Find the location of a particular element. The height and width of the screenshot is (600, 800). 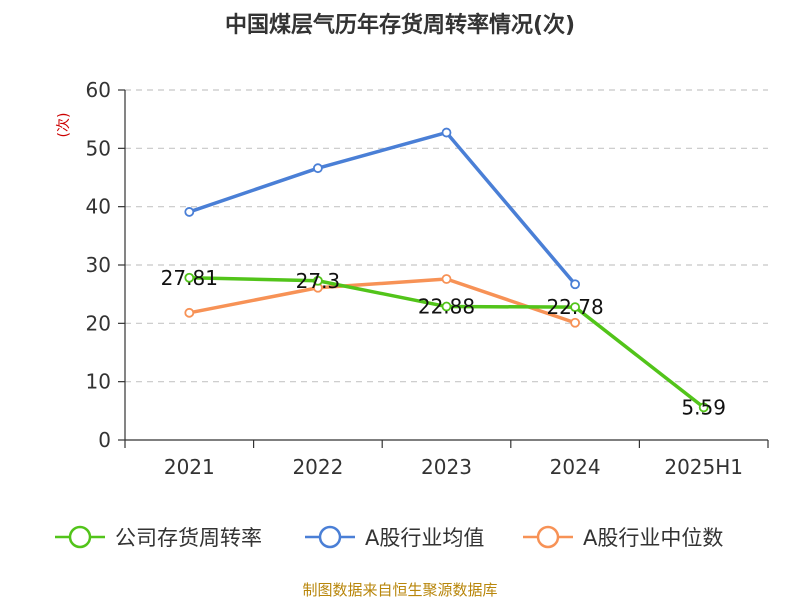

data-label: 22.88 is located at coordinates (446, 307).